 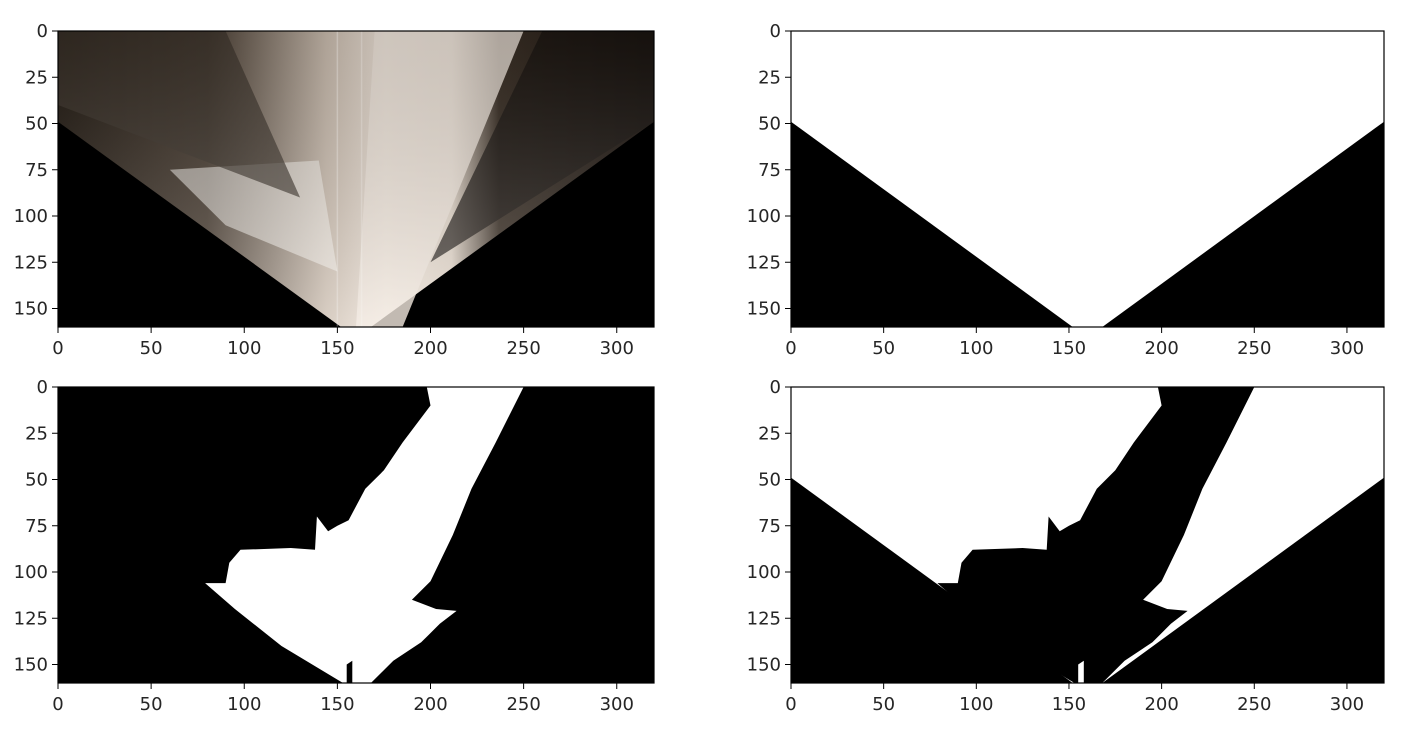 What do you see at coordinates (403, 571) in the screenshot?
I see `road-speckle` at bounding box center [403, 571].